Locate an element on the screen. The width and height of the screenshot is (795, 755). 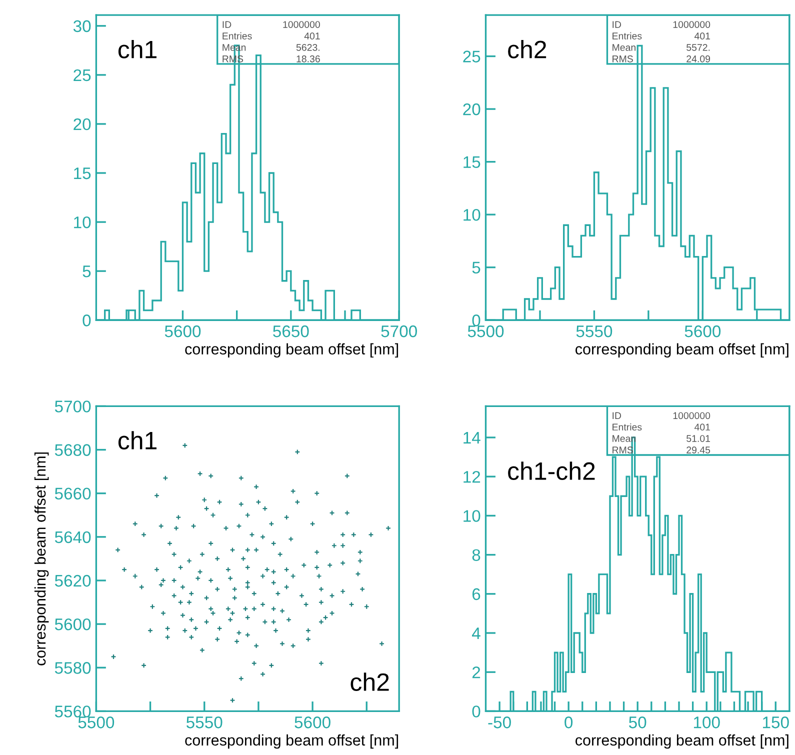
text: ch1-ch2 is located at coordinates (551, 471).